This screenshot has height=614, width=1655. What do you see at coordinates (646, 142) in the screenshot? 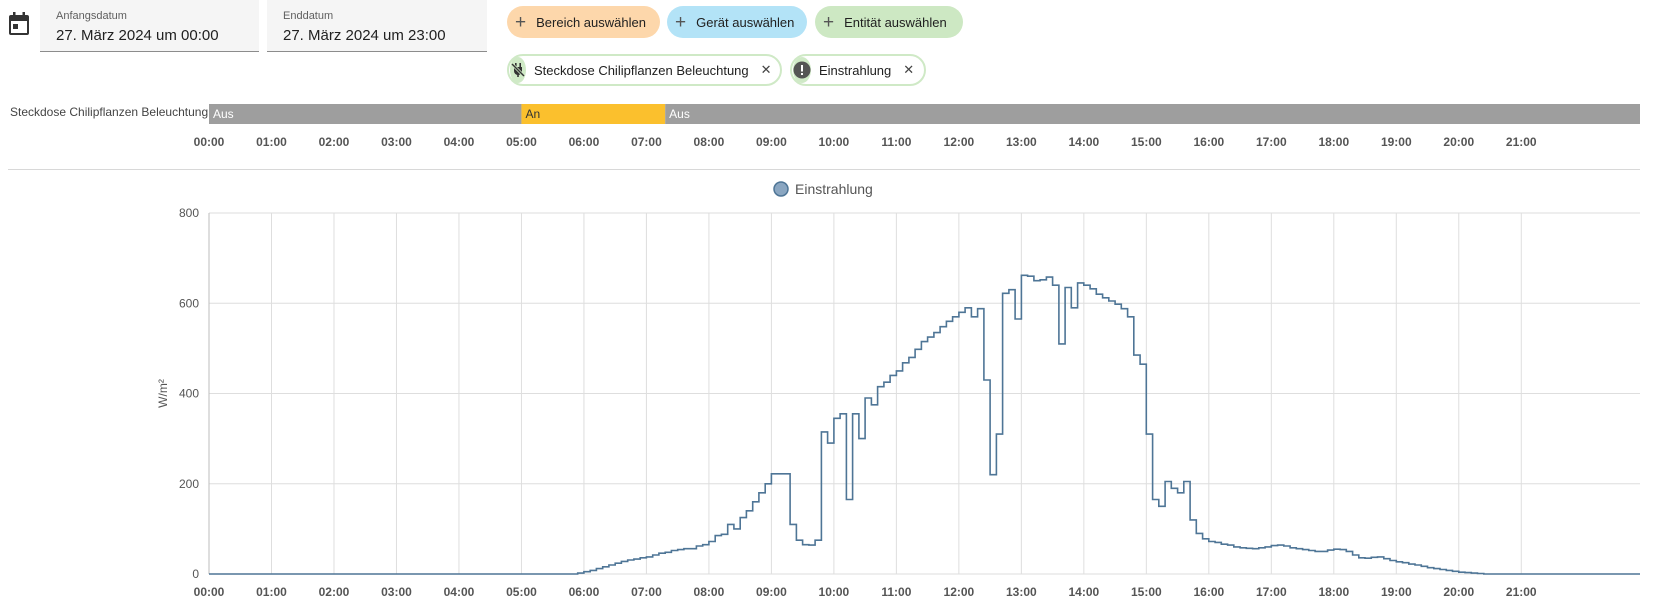
I see `timeline-tick-label: 07:00` at bounding box center [646, 142].